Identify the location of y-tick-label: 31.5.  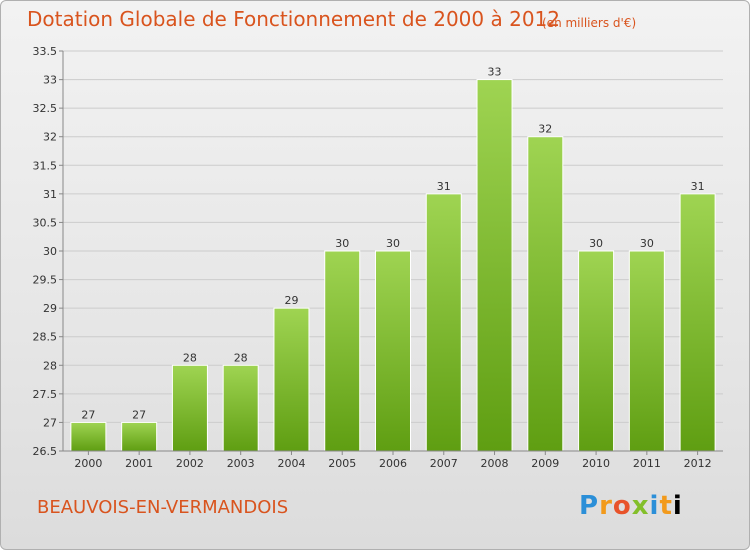
(45, 165).